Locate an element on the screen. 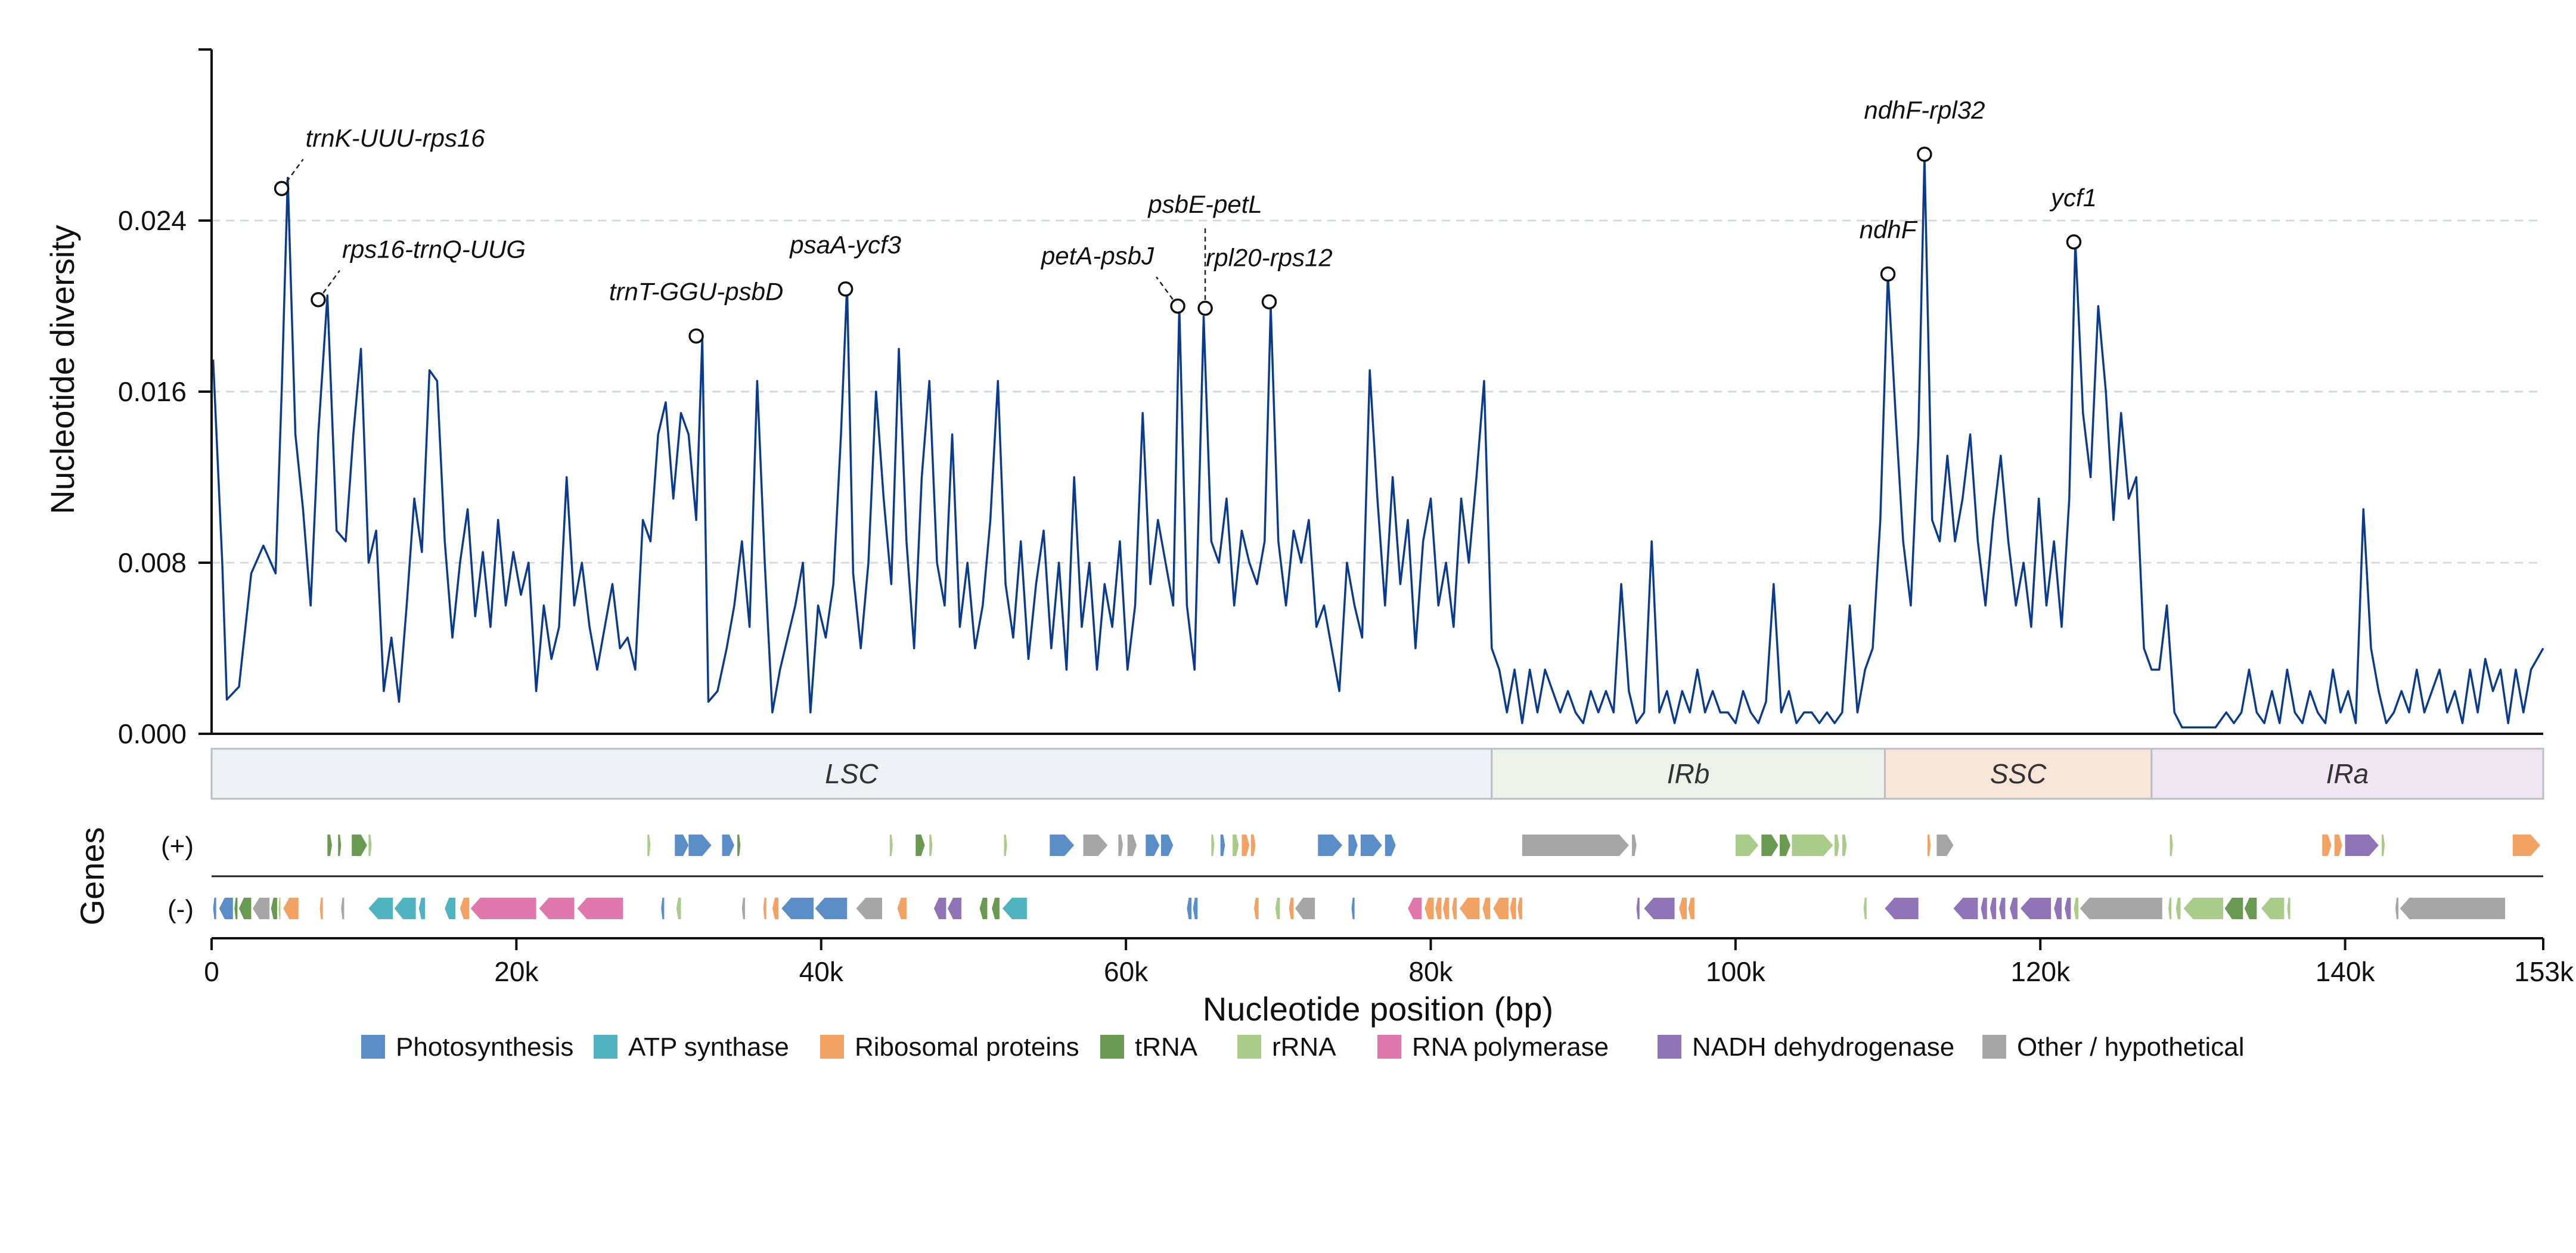 Image resolution: width=2576 pixels, height=1253 pixels. x-tick-label-2: 40k is located at coordinates (822, 971).